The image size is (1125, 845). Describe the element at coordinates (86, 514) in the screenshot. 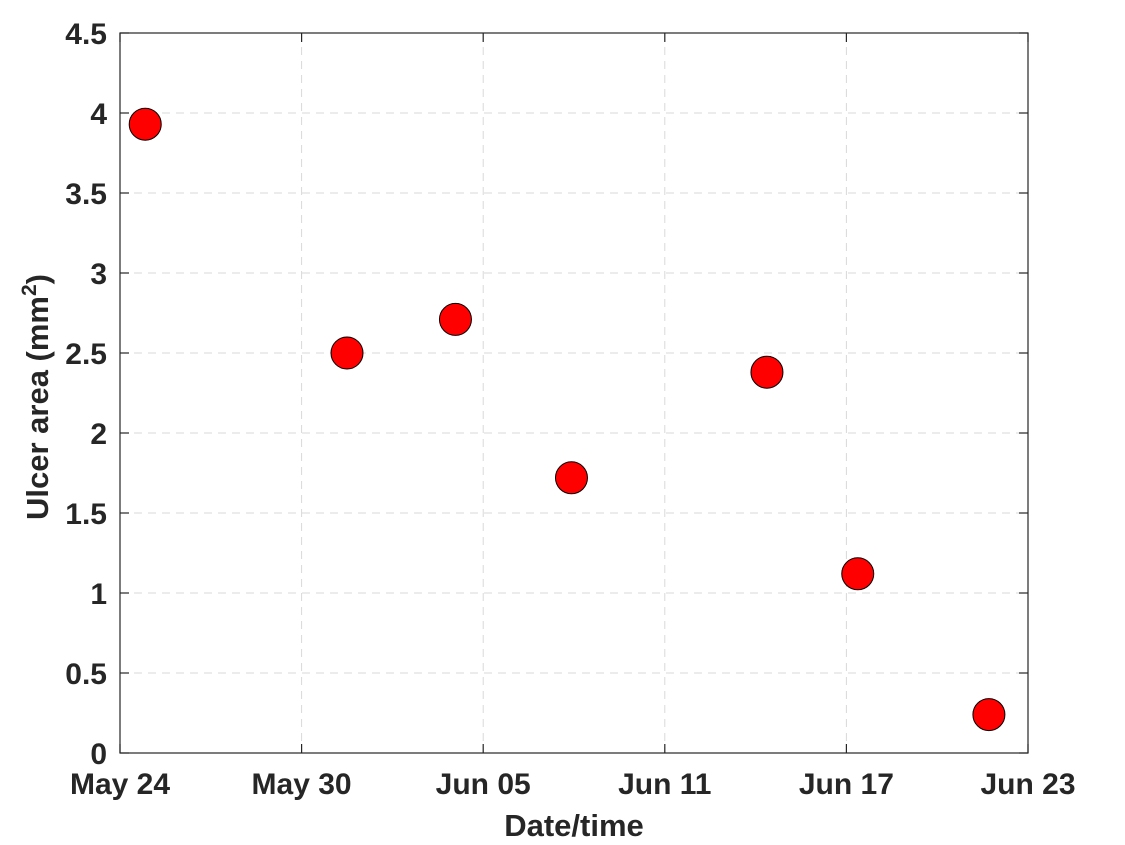

I see `y-tick-label: 1.5` at that location.